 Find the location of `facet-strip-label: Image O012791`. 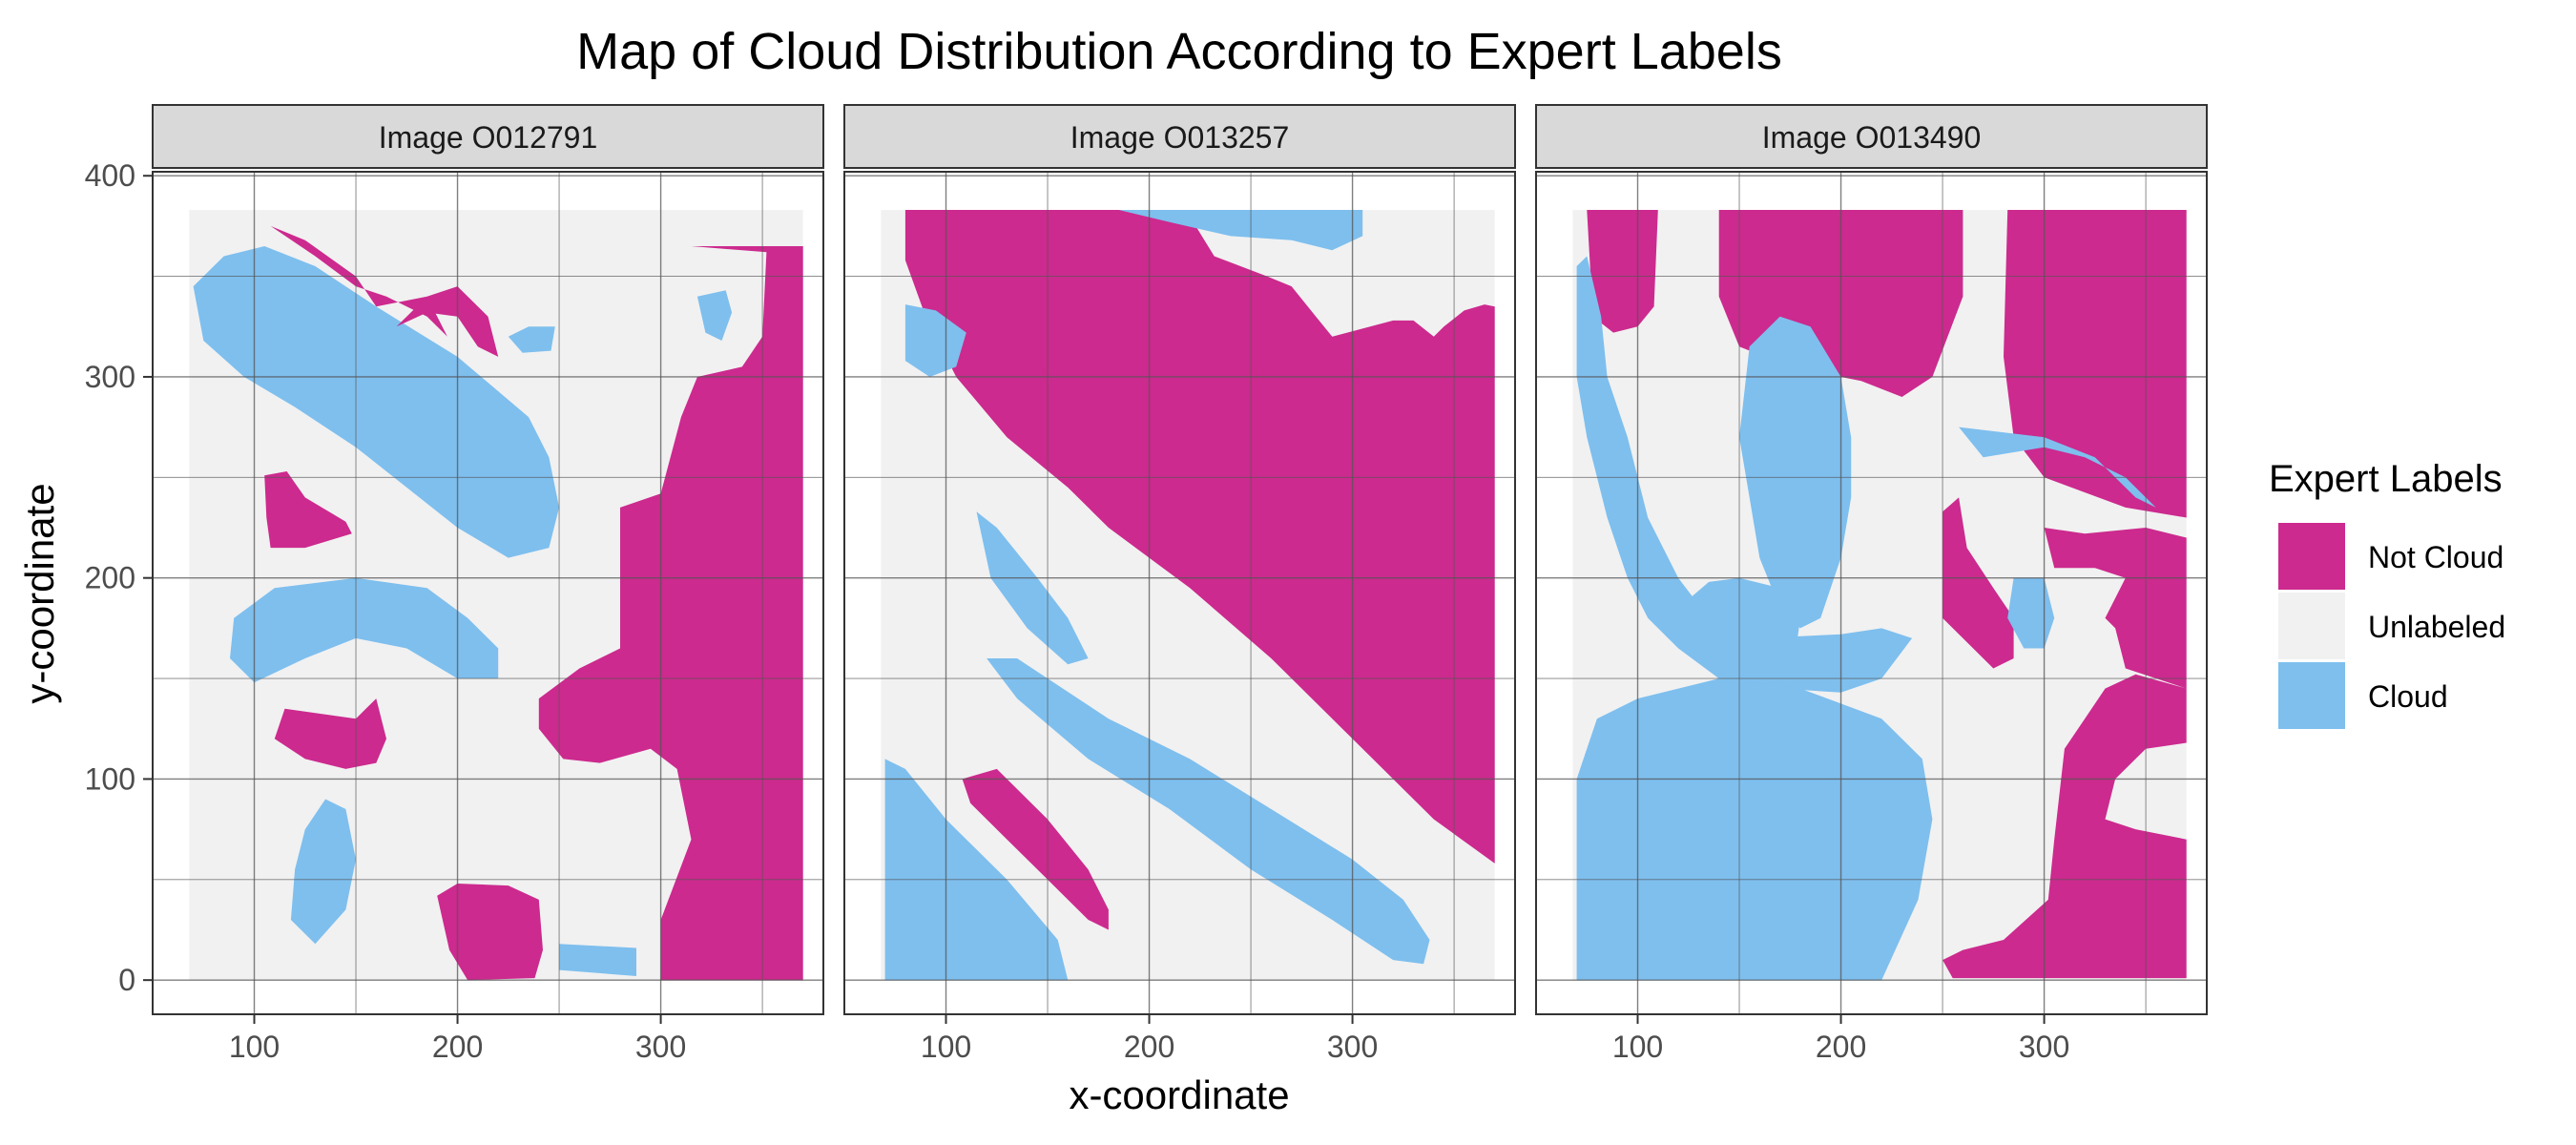

facet-strip-label: Image O012791 is located at coordinates (488, 138).